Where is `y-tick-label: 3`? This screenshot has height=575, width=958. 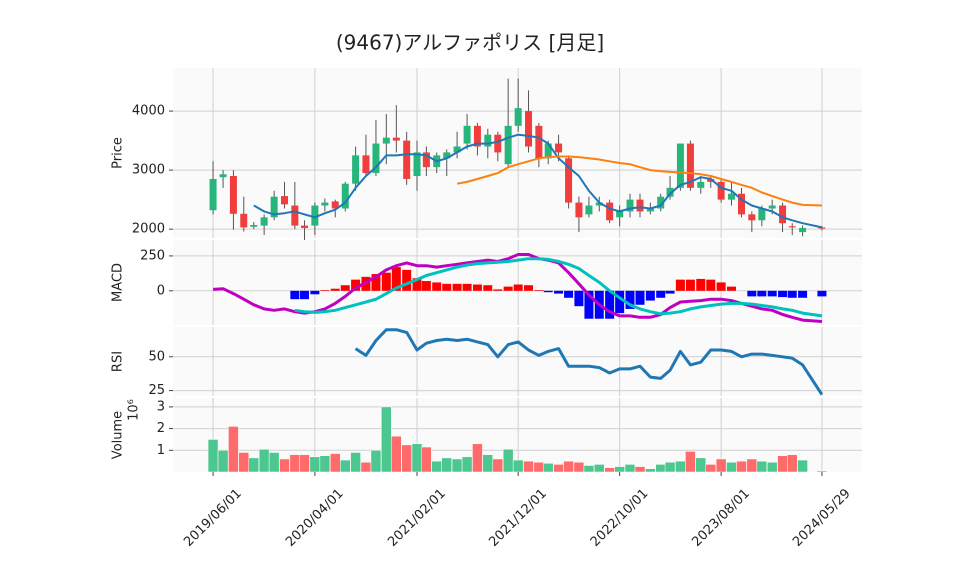 y-tick-label: 3 is located at coordinates (161, 406).